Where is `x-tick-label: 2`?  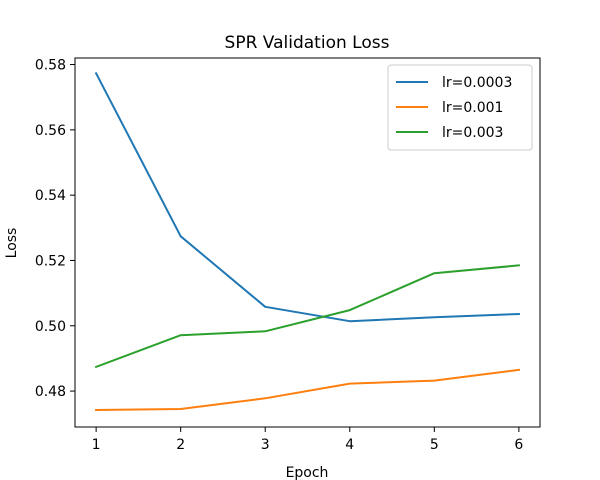
x-tick-label: 2 is located at coordinates (180, 445).